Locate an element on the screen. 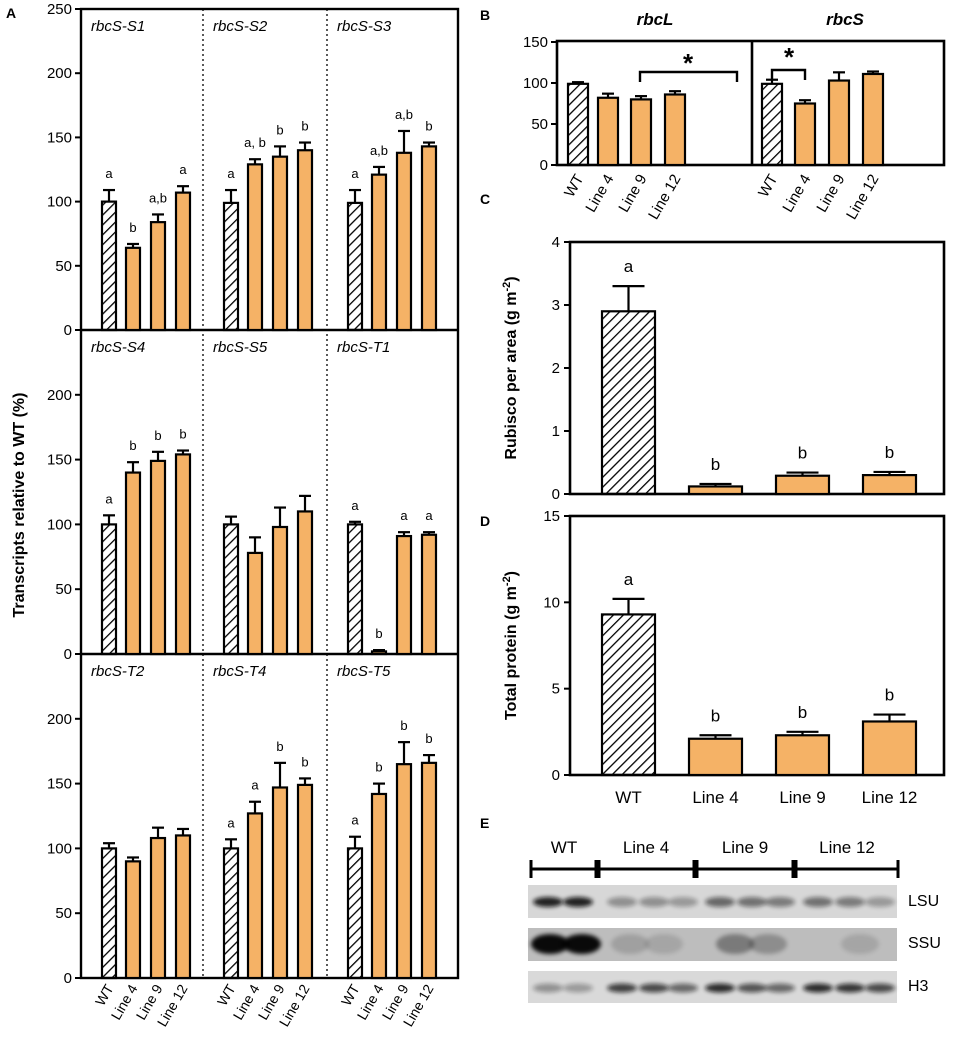 This screenshot has height=1051, width=957. panel-letter-b: B is located at coordinates (485, 15).